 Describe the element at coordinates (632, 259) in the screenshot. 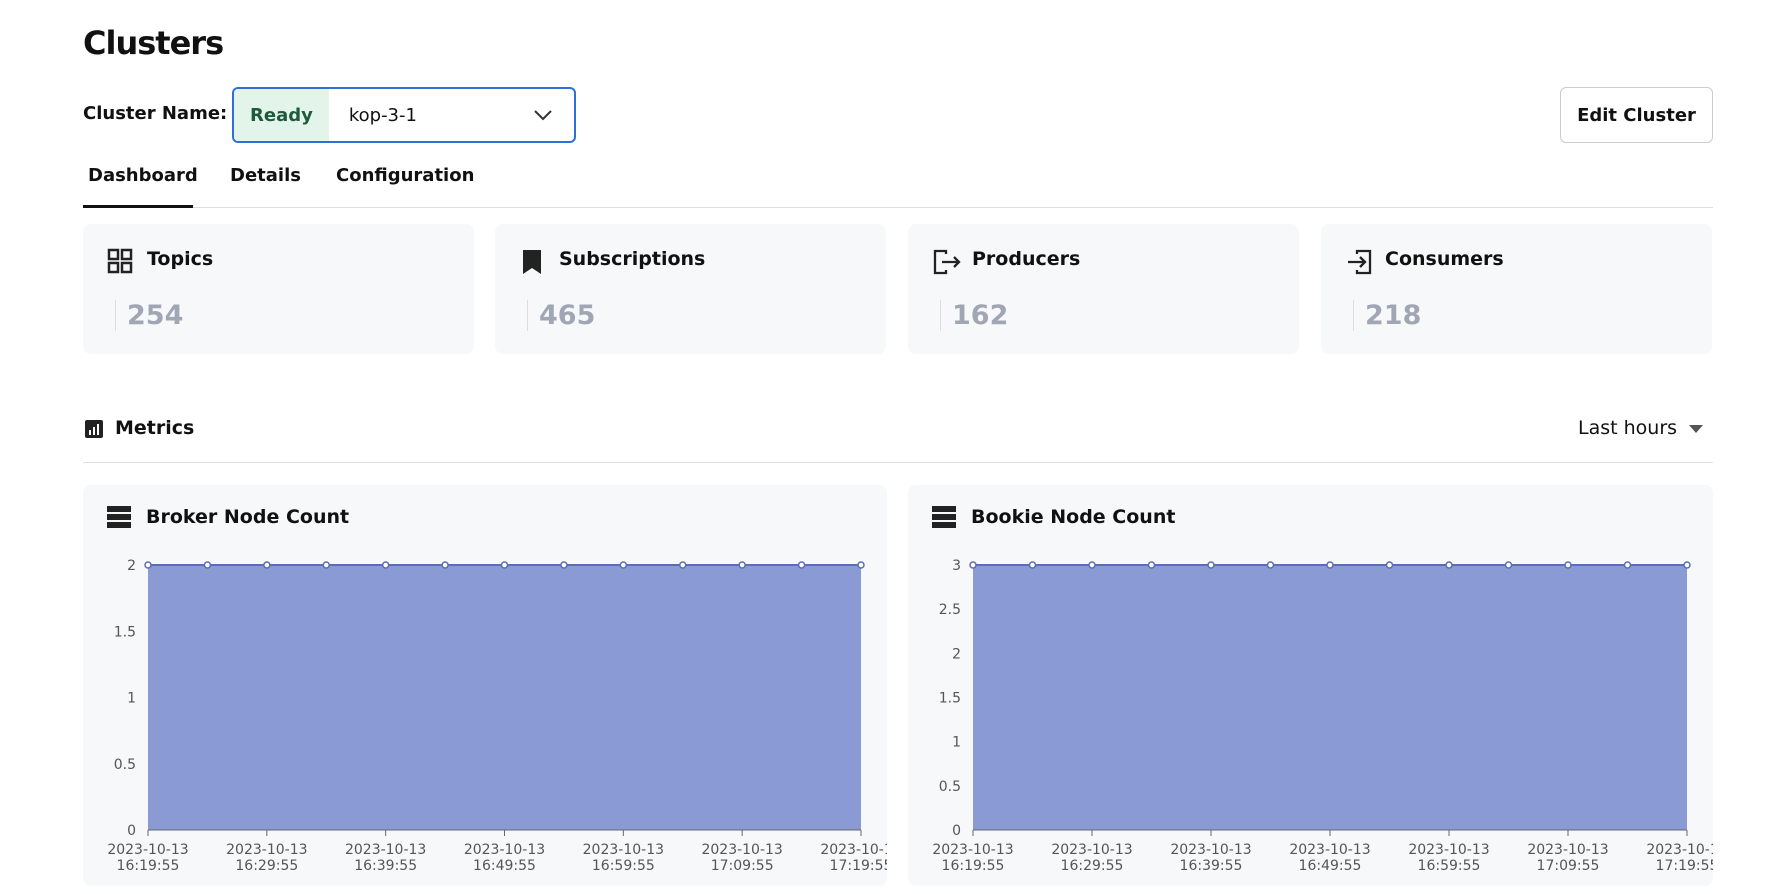

I see `stat-label: Subscriptions` at that location.